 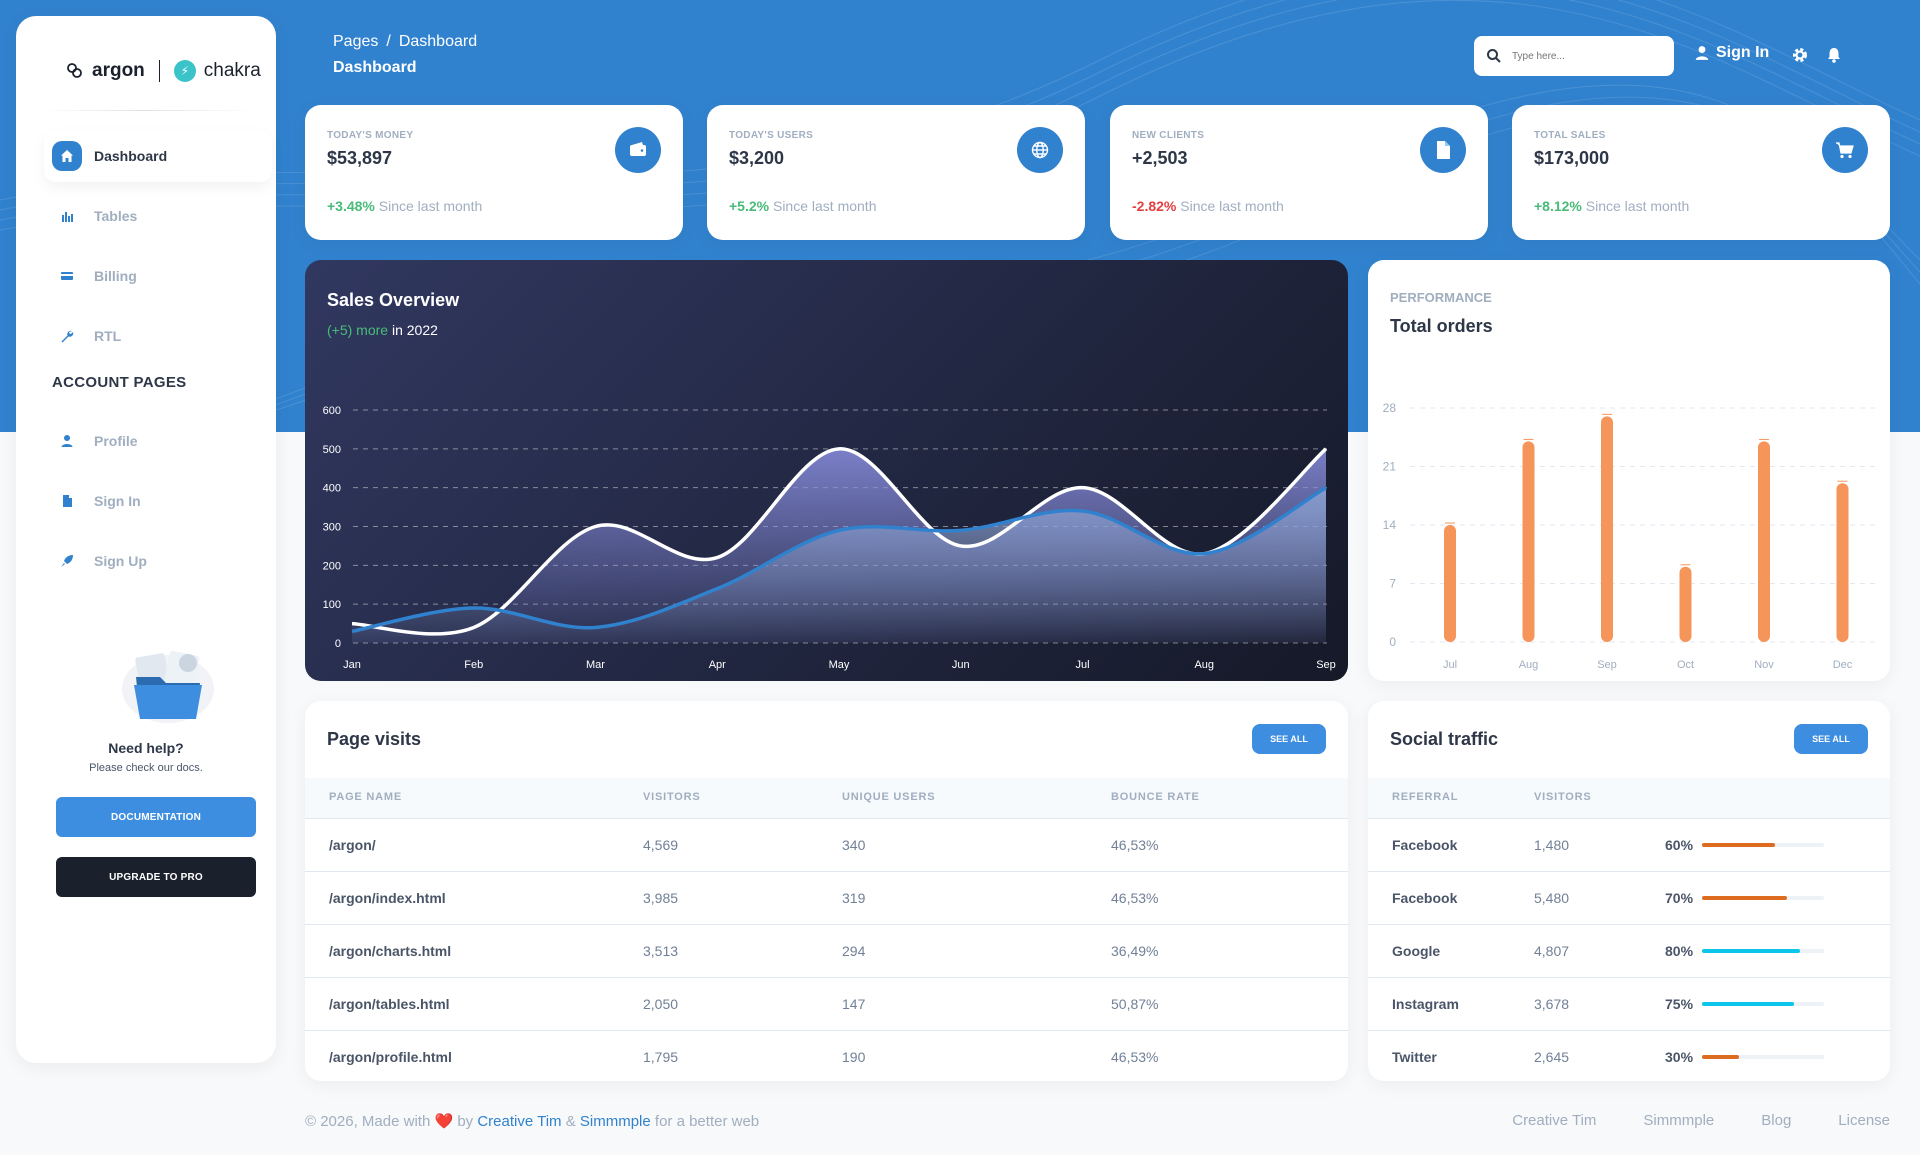 I want to click on wrench-icon, so click(x=67, y=336).